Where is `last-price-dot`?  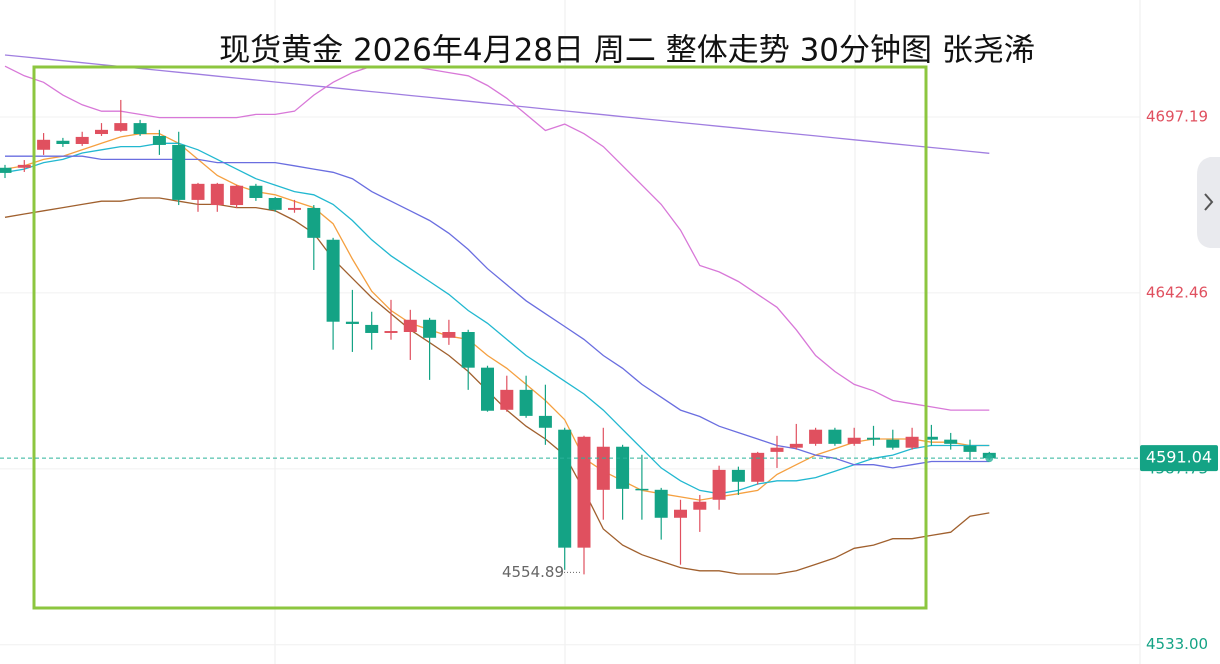
last-price-dot is located at coordinates (989, 458).